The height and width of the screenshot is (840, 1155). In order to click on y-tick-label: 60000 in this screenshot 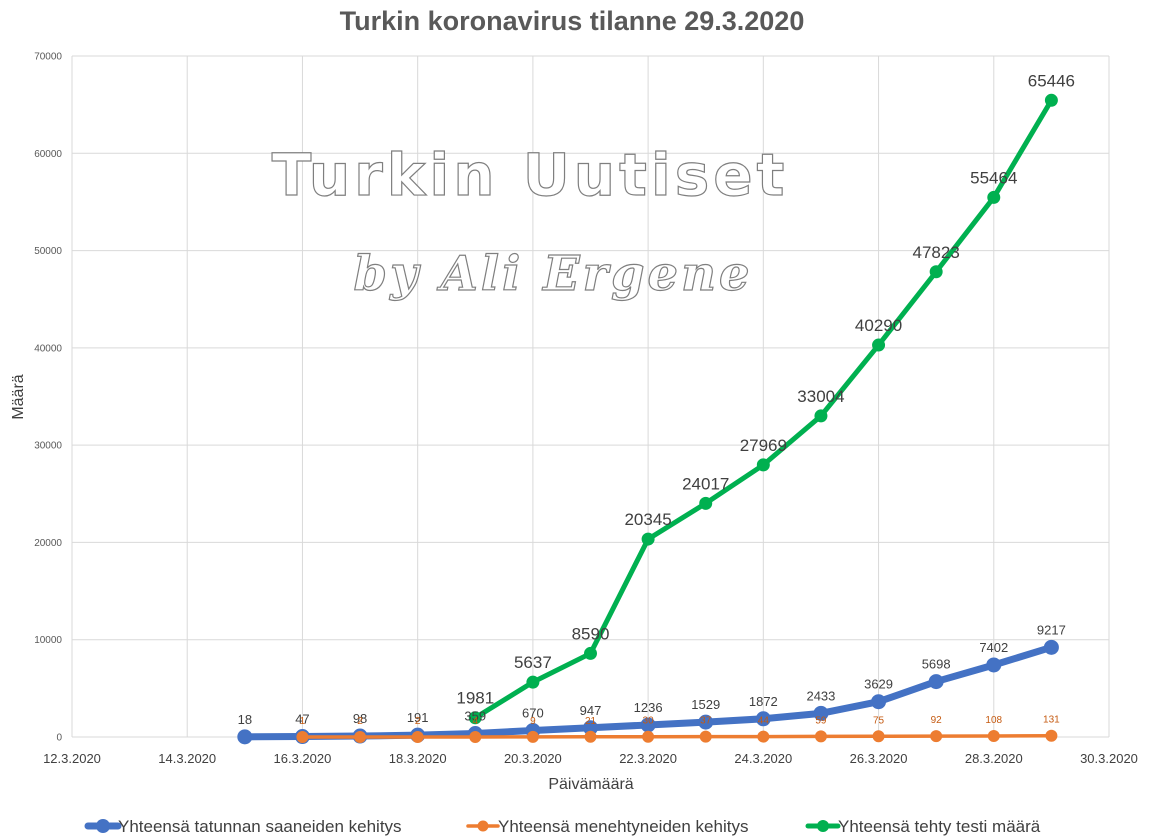, I will do `click(48, 154)`.